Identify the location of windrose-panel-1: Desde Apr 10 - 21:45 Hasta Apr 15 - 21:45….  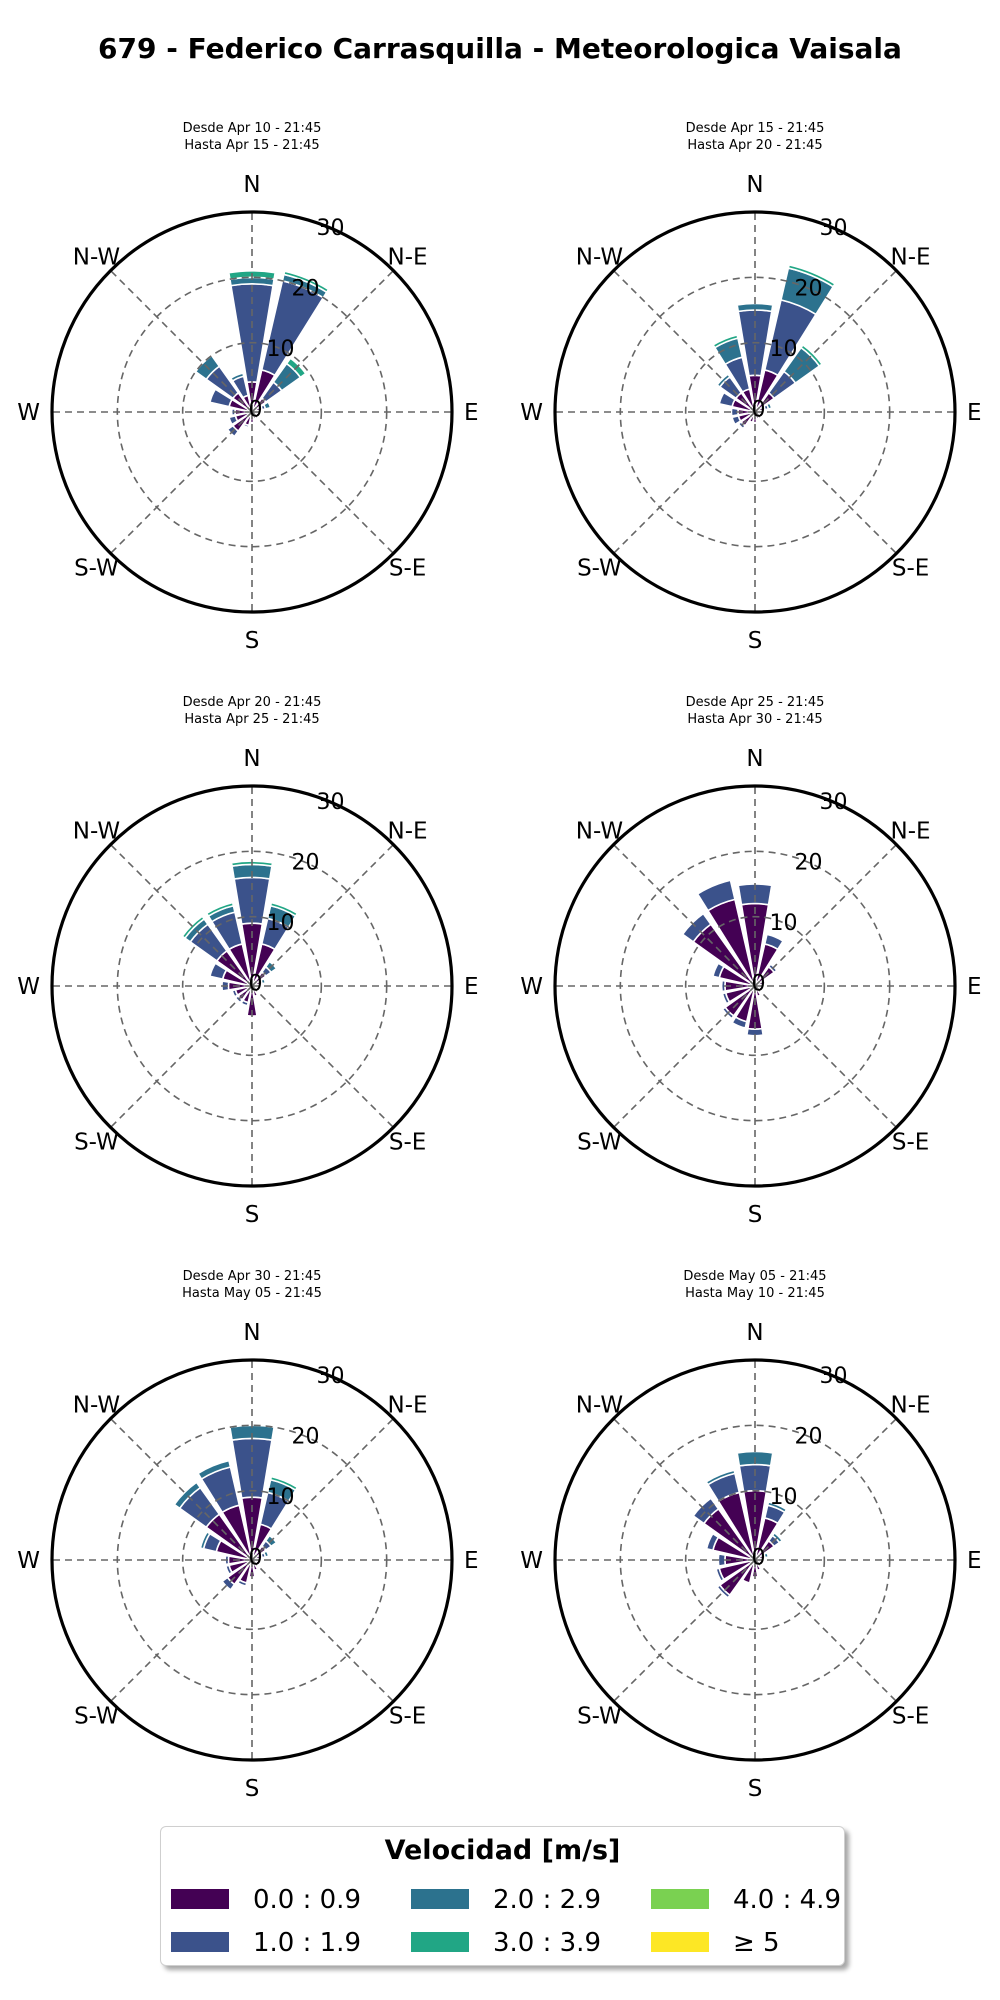
(252, 400).